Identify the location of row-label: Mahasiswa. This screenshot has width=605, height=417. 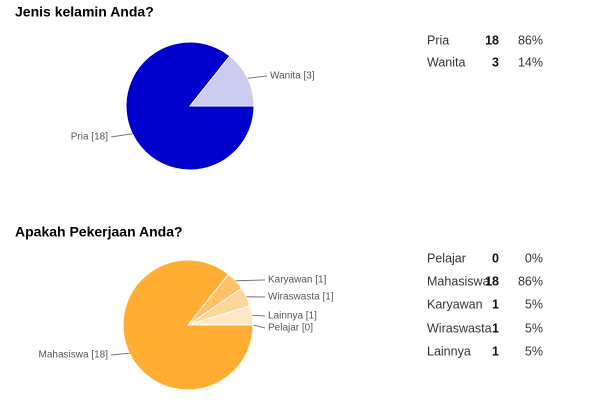
(458, 281).